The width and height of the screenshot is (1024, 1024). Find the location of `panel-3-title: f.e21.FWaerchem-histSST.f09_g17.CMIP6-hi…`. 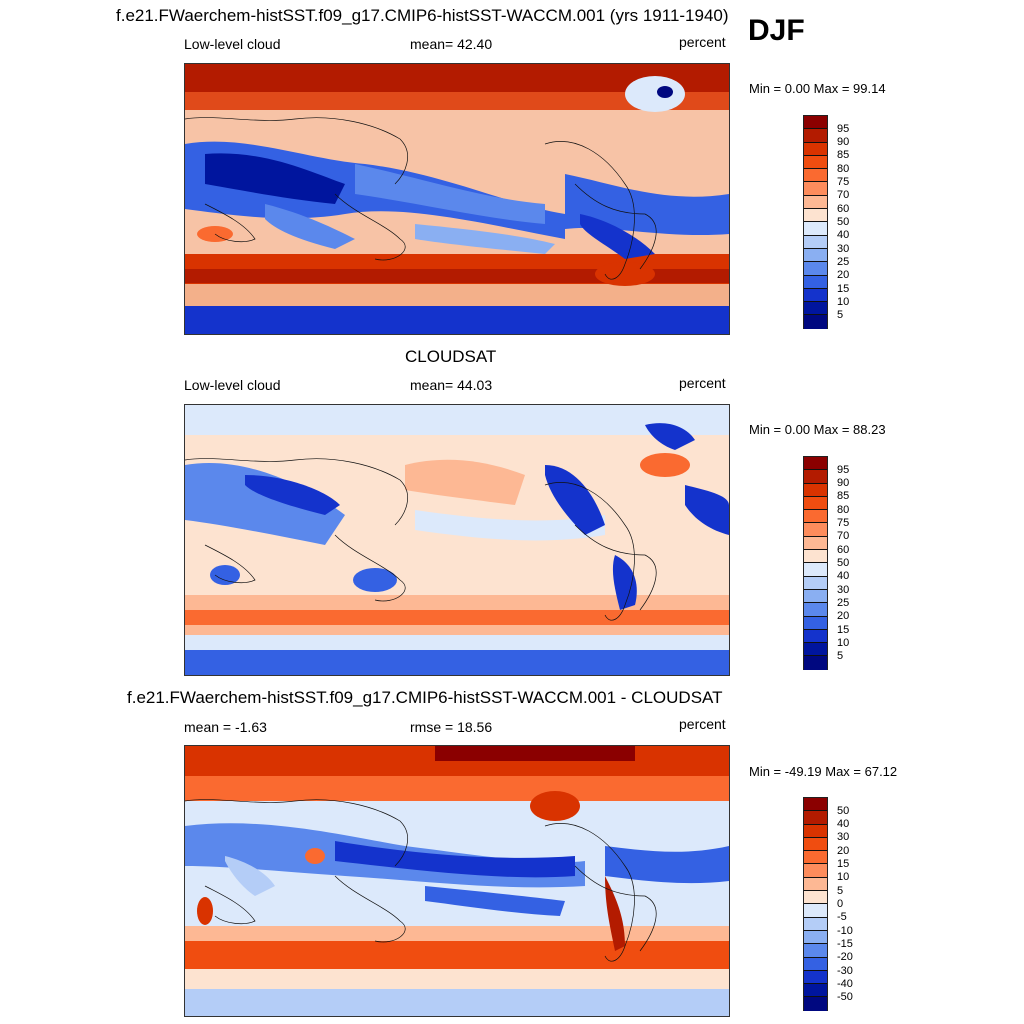

panel-3-title: f.e21.FWaerchem-histSST.f09_g17.CMIP6-hi… is located at coordinates (425, 697).